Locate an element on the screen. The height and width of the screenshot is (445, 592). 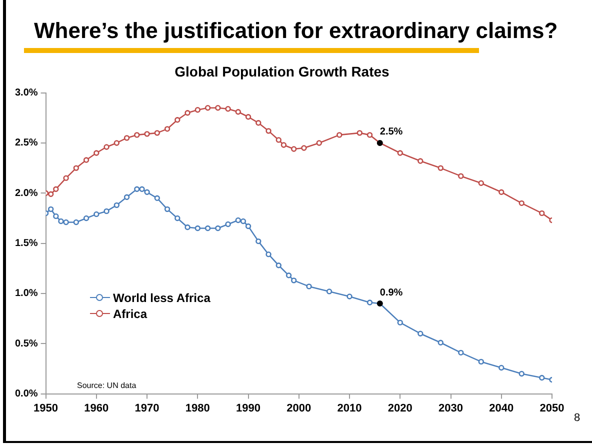
y-tick-label: 2.0% is located at coordinates (26, 193).